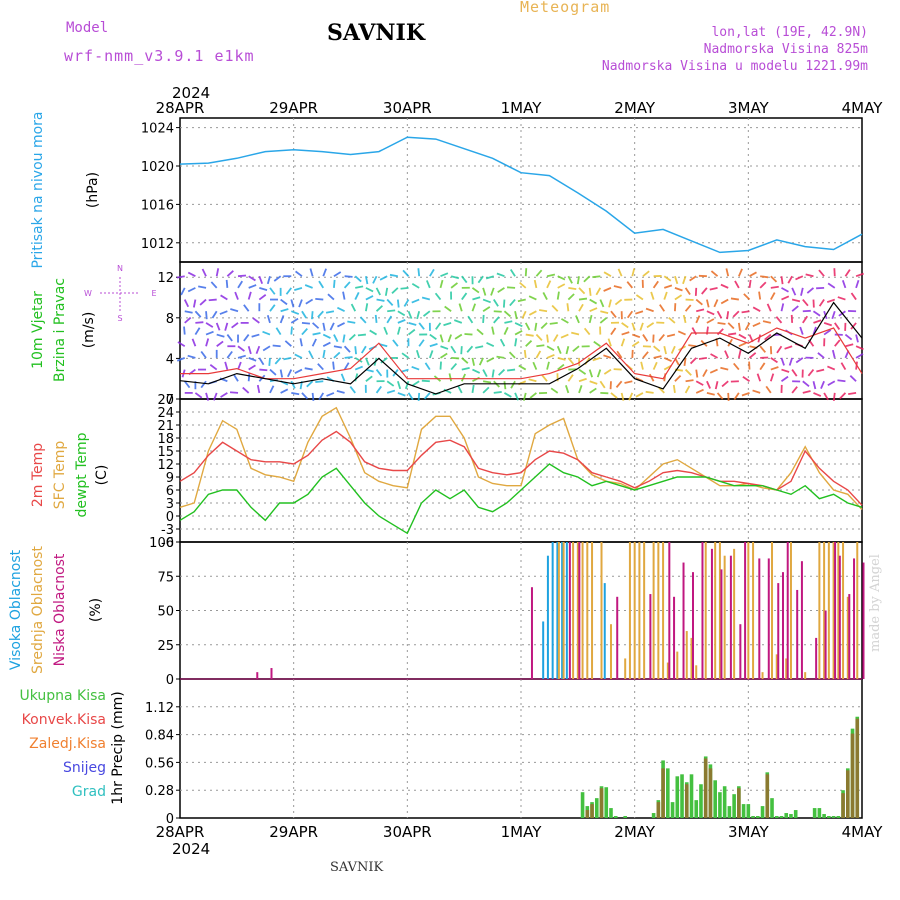 This screenshot has width=900, height=900. I want to click on pressure-line, so click(521, 195).